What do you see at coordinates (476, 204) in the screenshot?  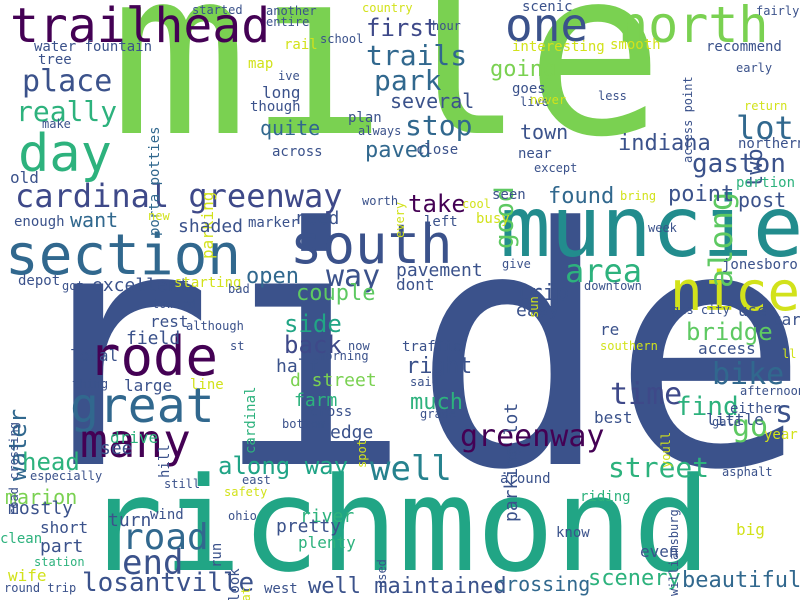 I see `word-cool: cool` at bounding box center [476, 204].